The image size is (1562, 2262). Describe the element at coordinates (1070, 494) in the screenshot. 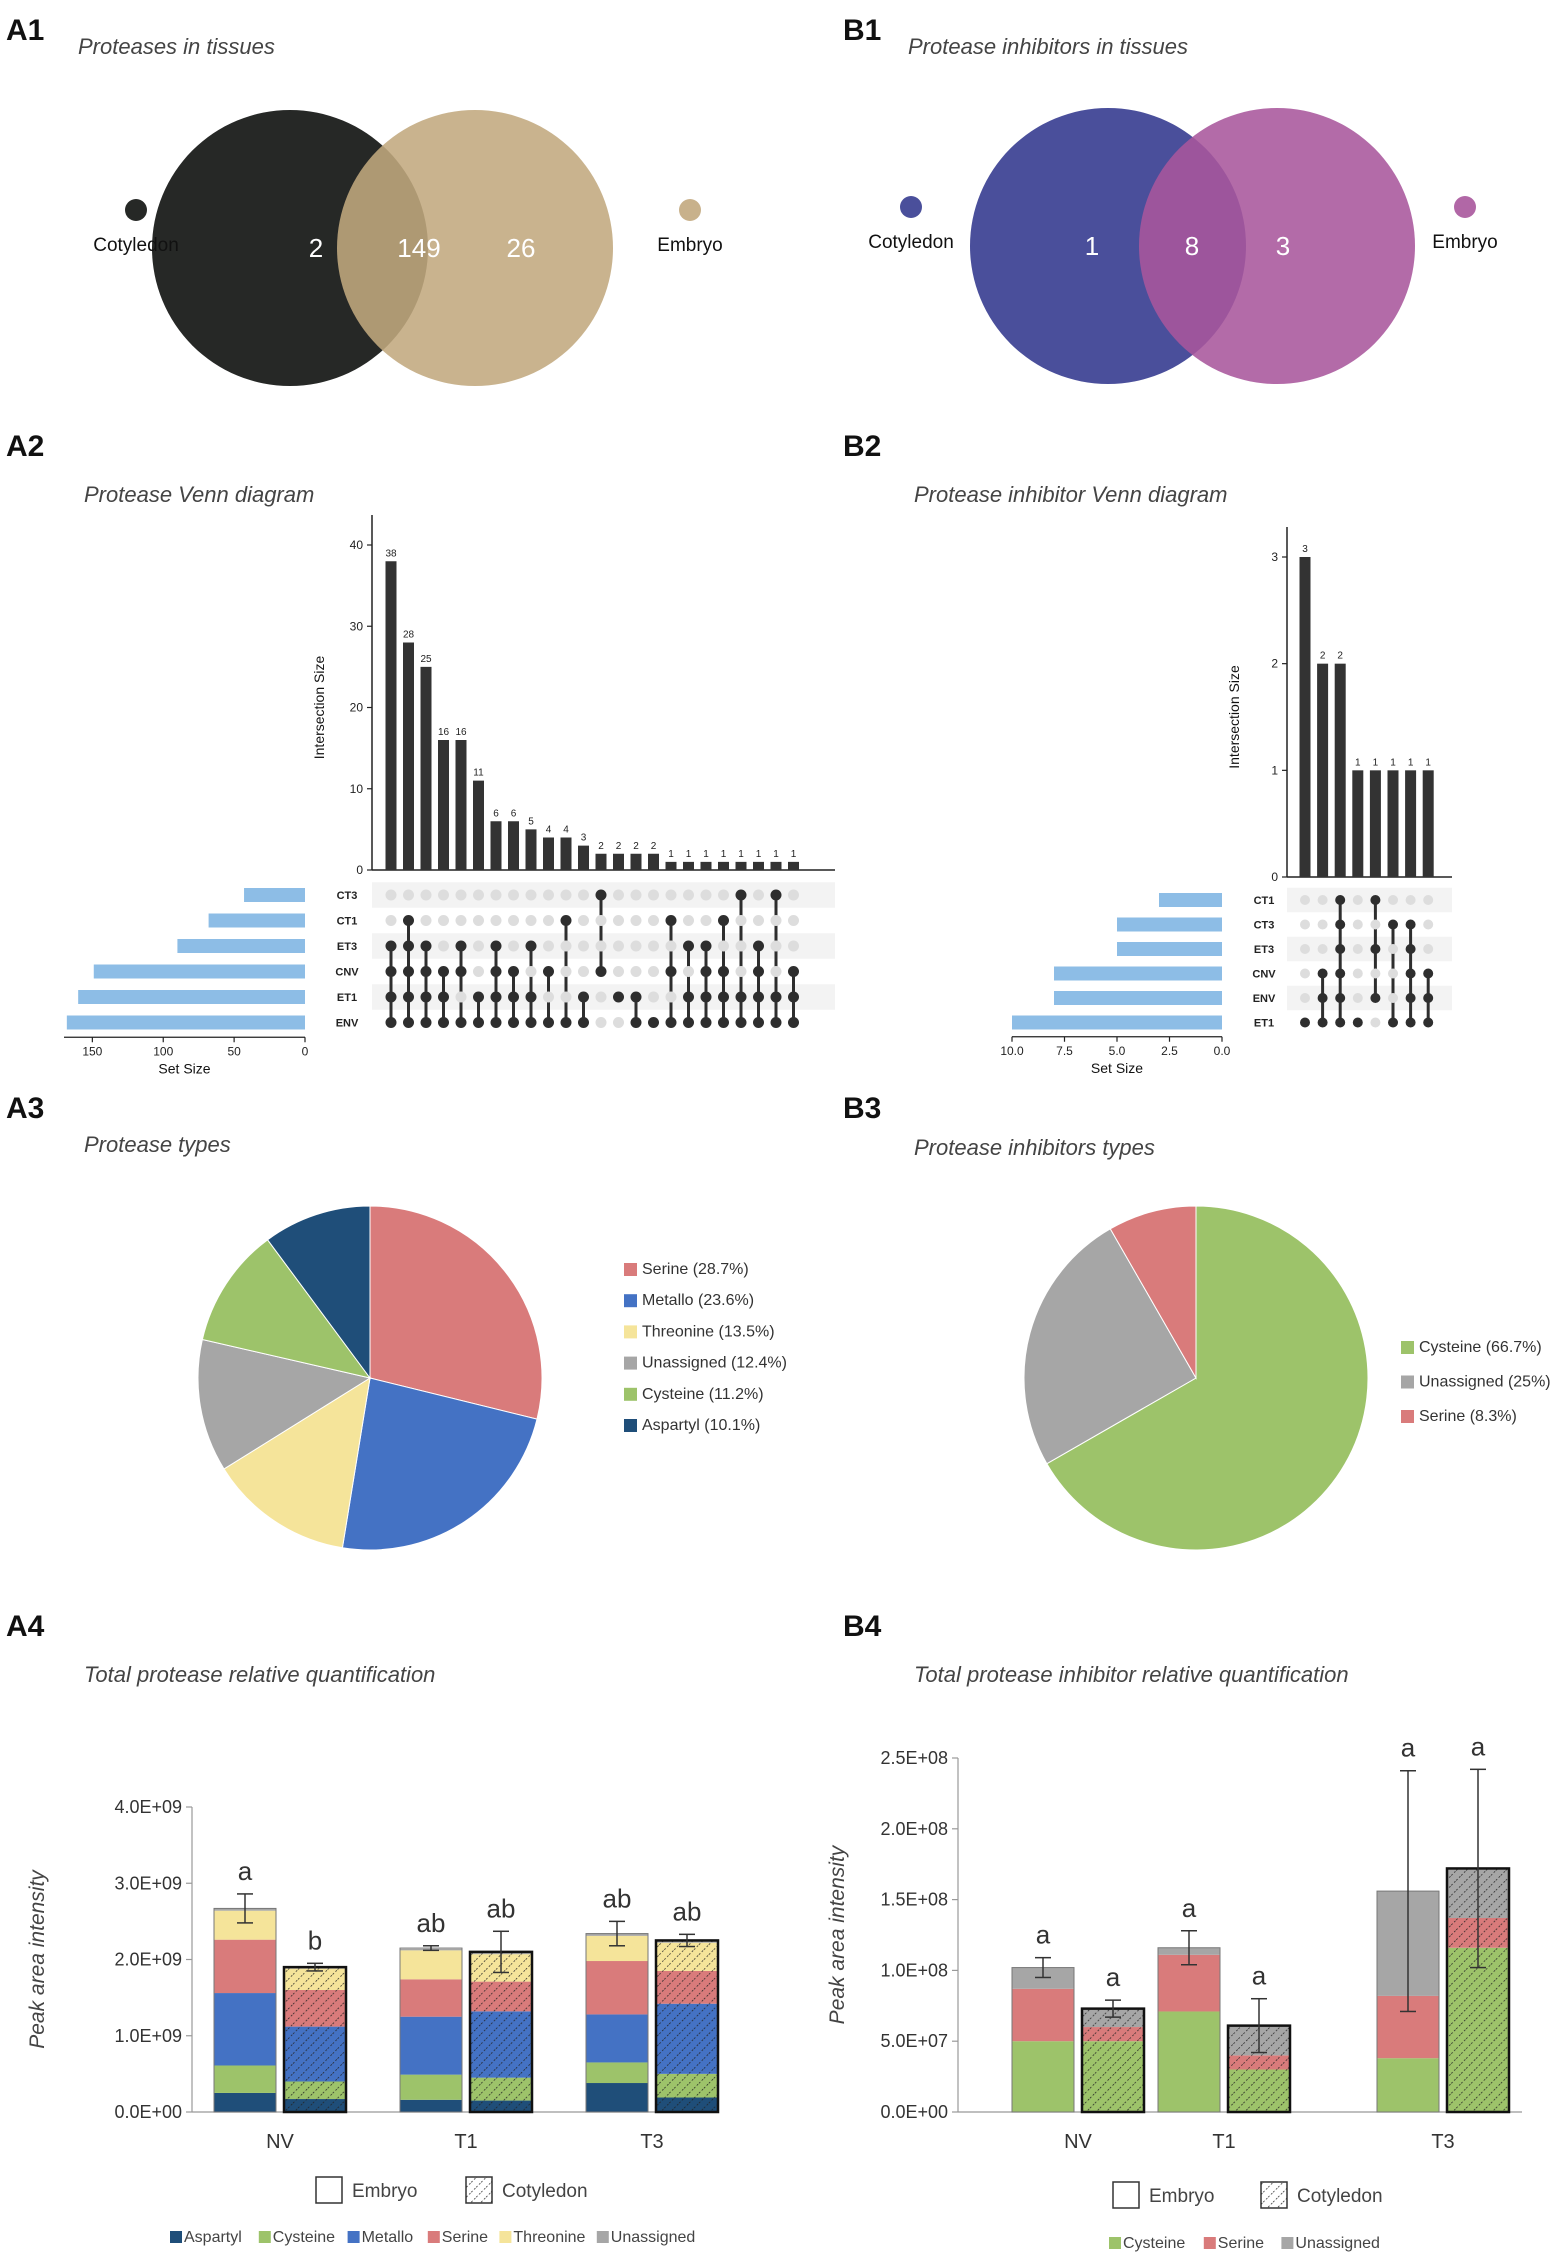

I see `panel-title-b2: Protease inhibitor Venn diagram` at that location.